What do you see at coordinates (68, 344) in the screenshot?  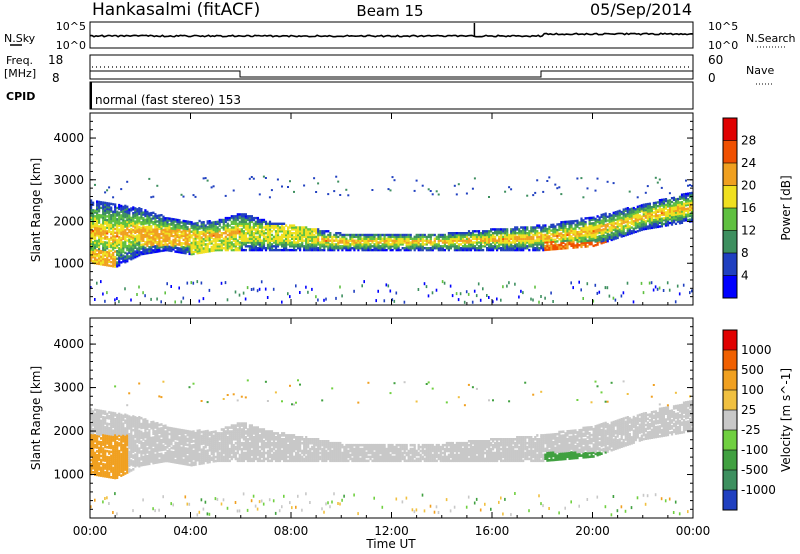 I see `velocity-ytick-label: 4000` at bounding box center [68, 344].